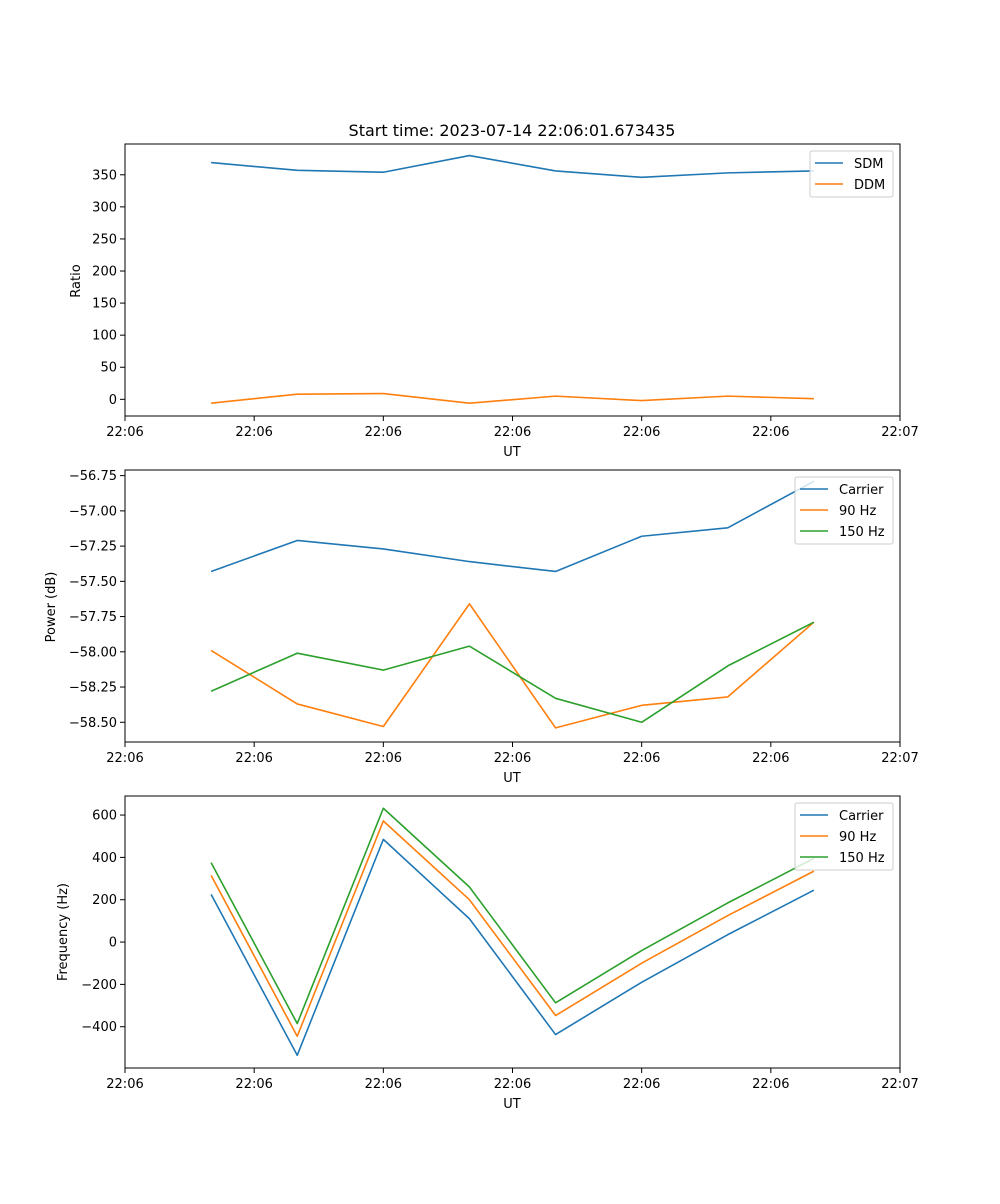 This screenshot has width=1000, height=1204. What do you see at coordinates (99, 985) in the screenshot?
I see `y-tick-label: −200` at bounding box center [99, 985].